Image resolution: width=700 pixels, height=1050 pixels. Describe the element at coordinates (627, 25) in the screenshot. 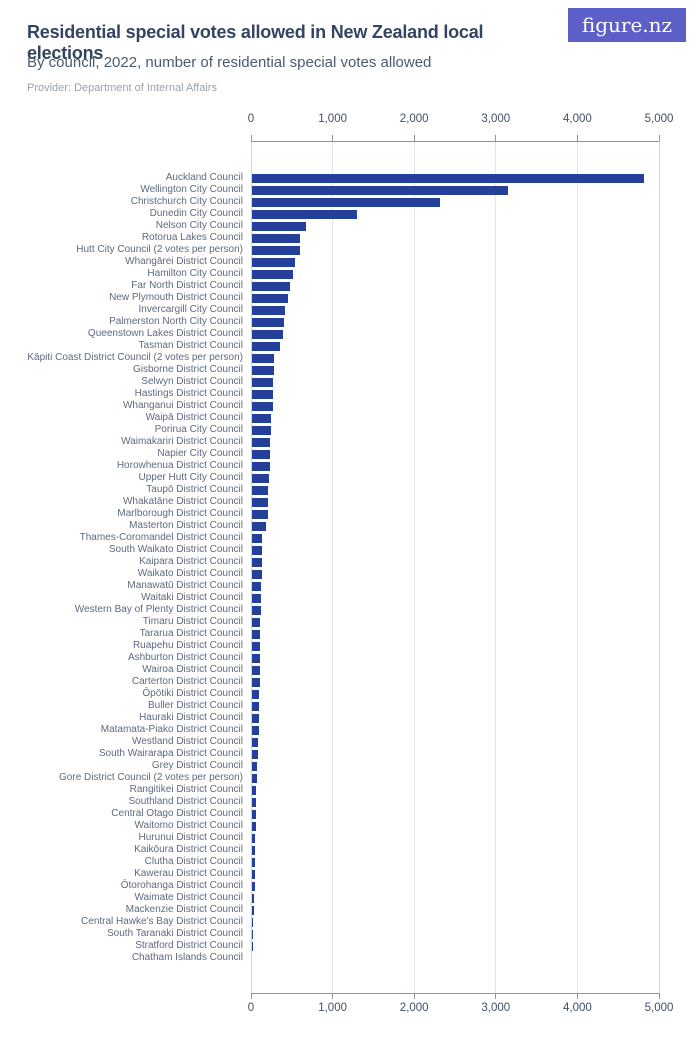

I see `figure-nz-logo: figure.nz` at that location.